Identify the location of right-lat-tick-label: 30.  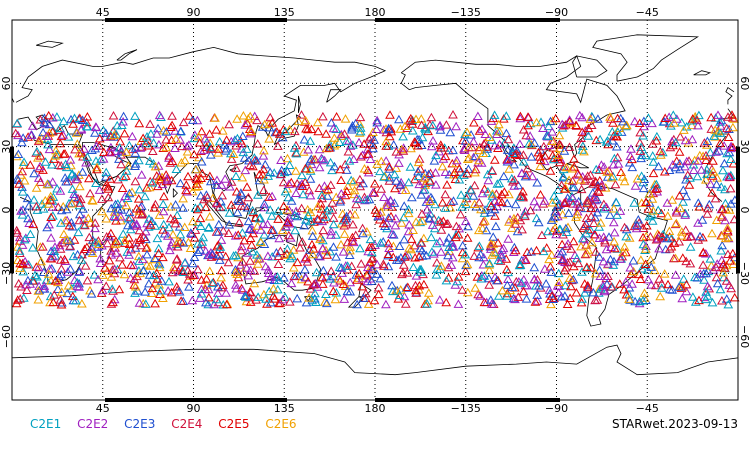
(744, 147).